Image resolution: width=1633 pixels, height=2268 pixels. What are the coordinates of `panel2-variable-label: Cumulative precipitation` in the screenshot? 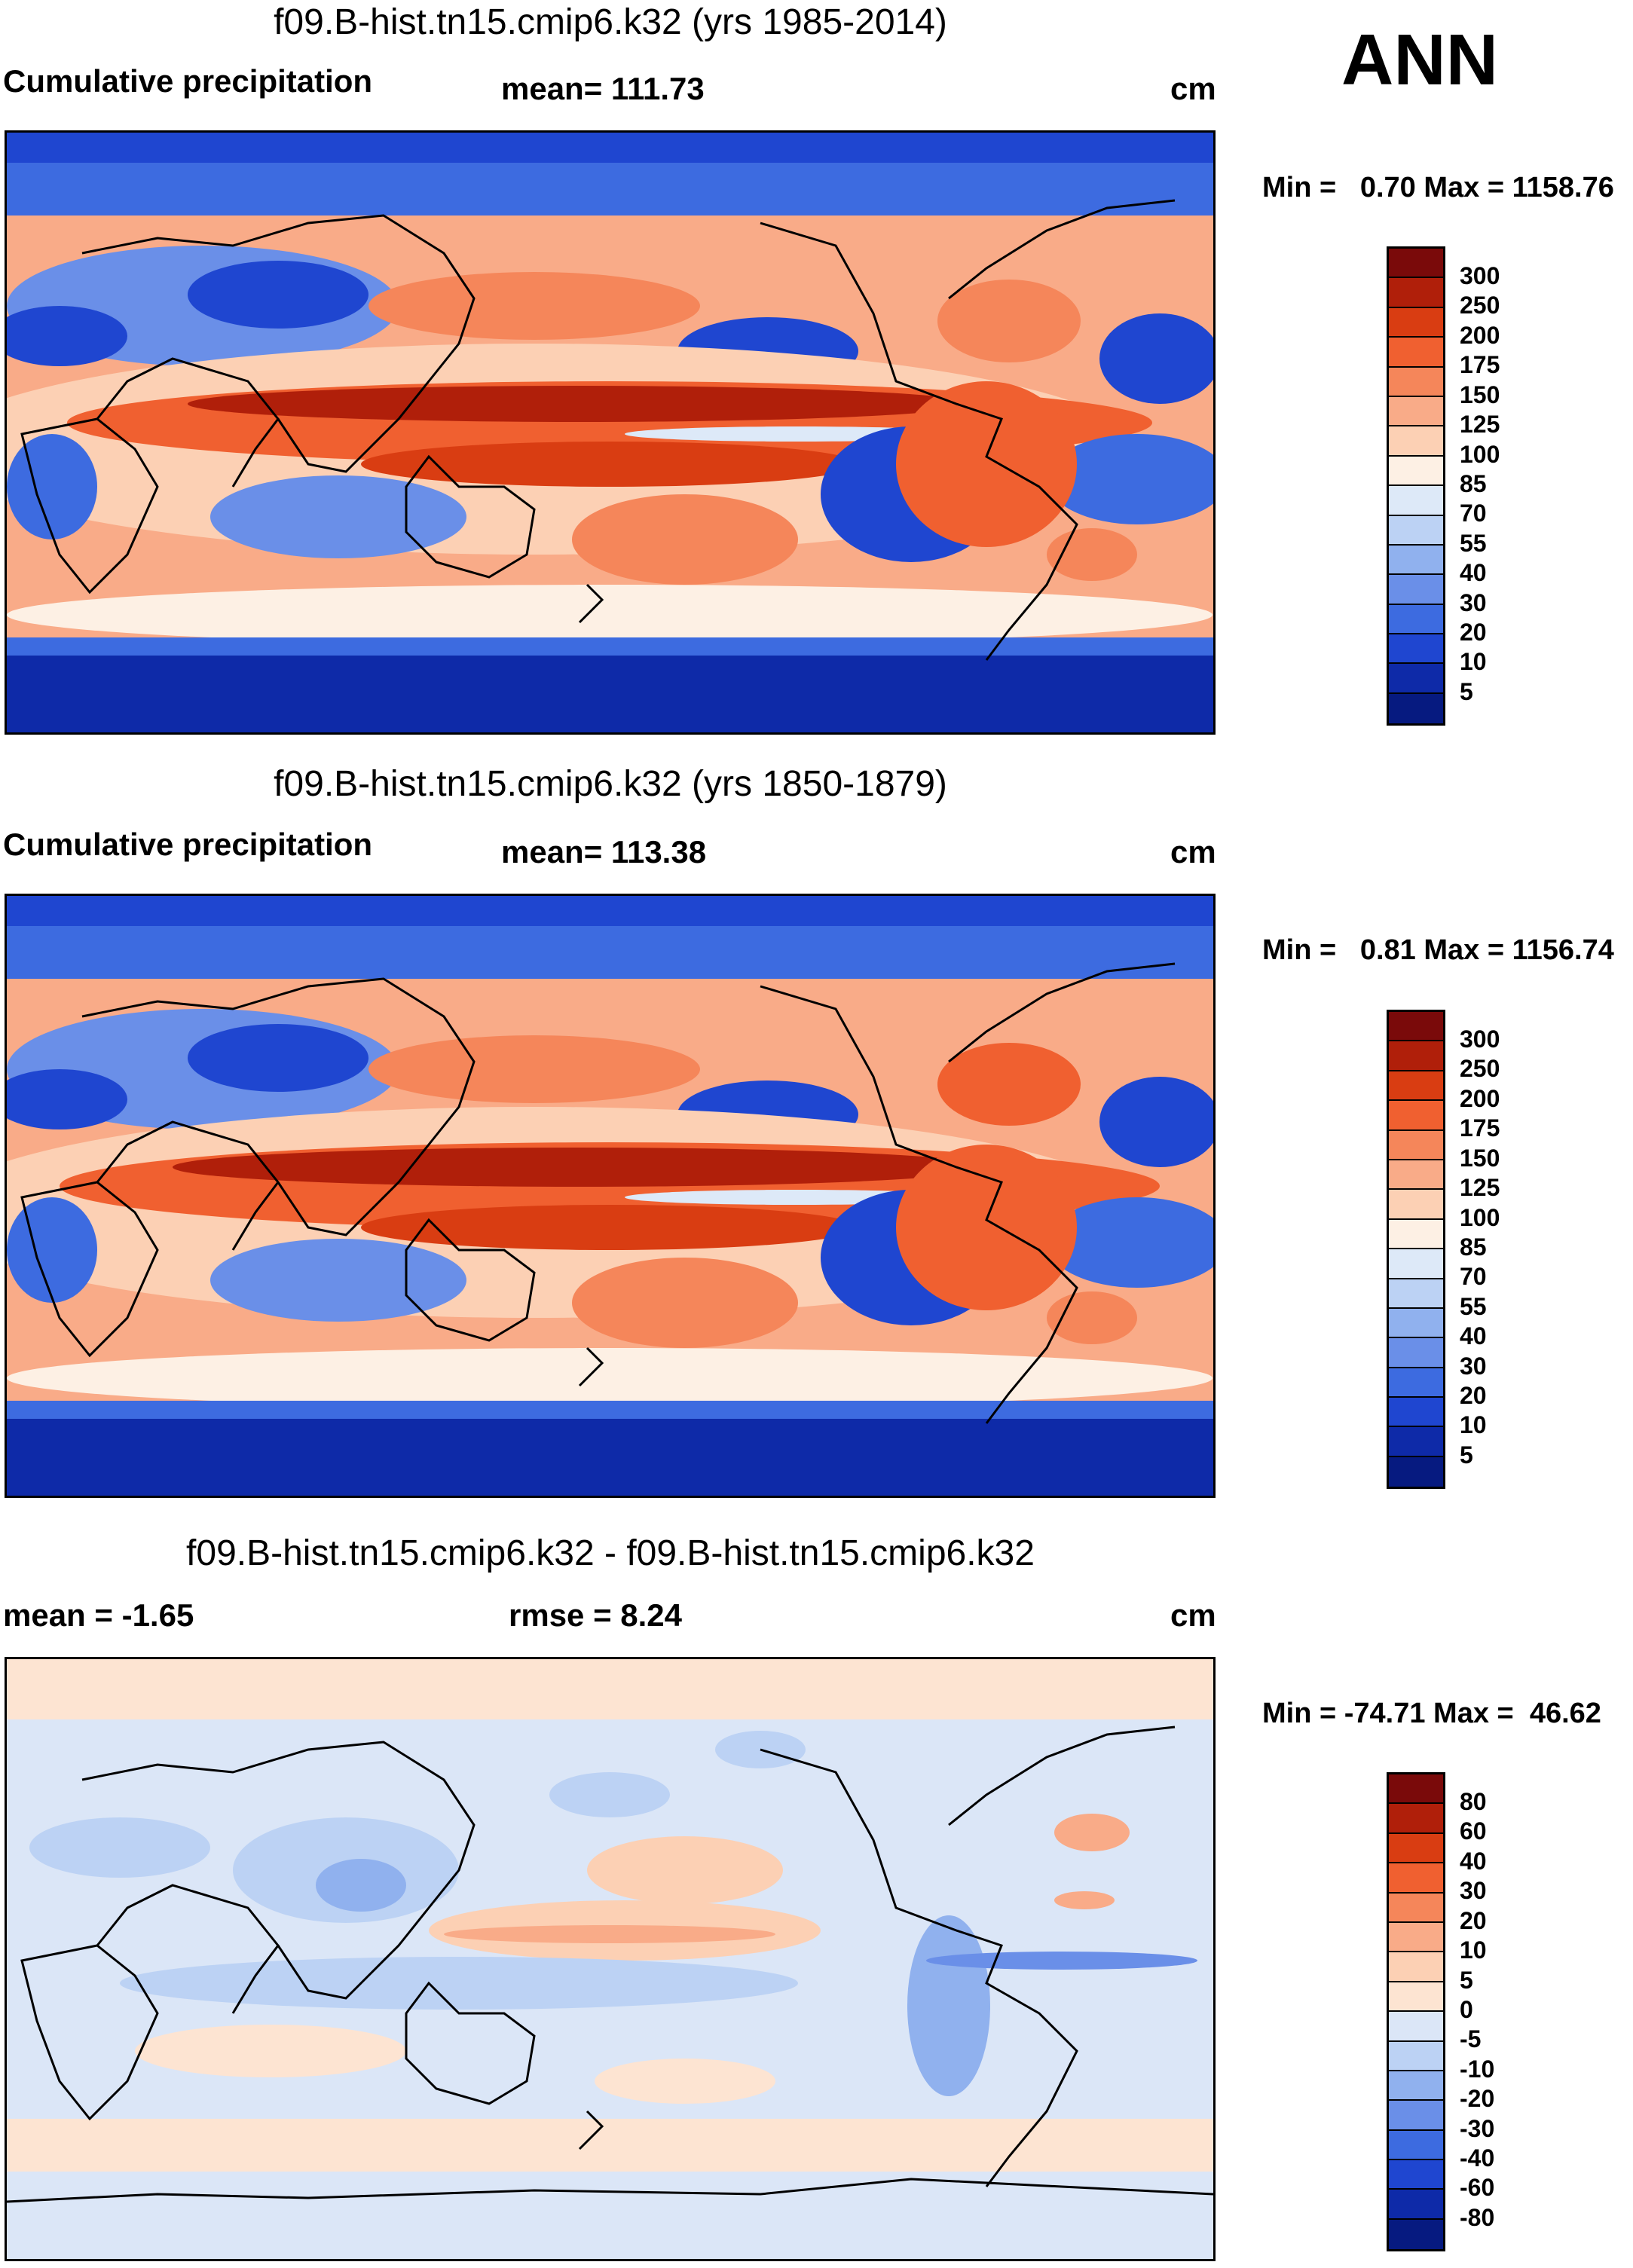 It's located at (188, 844).